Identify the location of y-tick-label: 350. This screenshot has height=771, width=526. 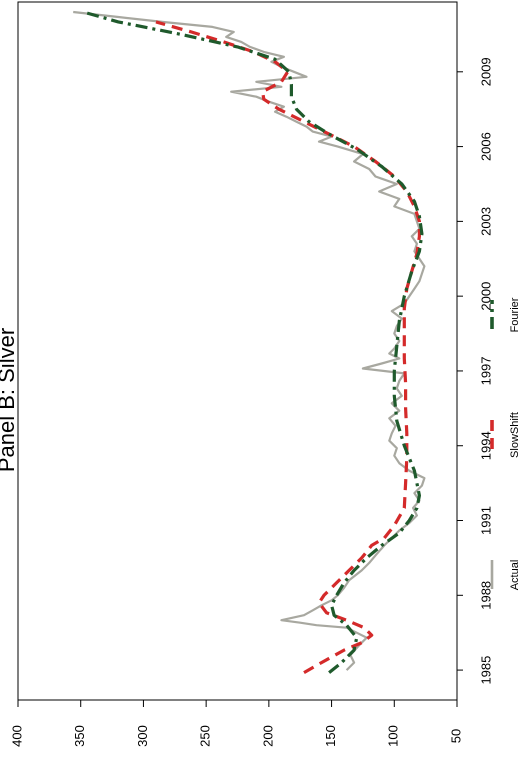
(79, 736).